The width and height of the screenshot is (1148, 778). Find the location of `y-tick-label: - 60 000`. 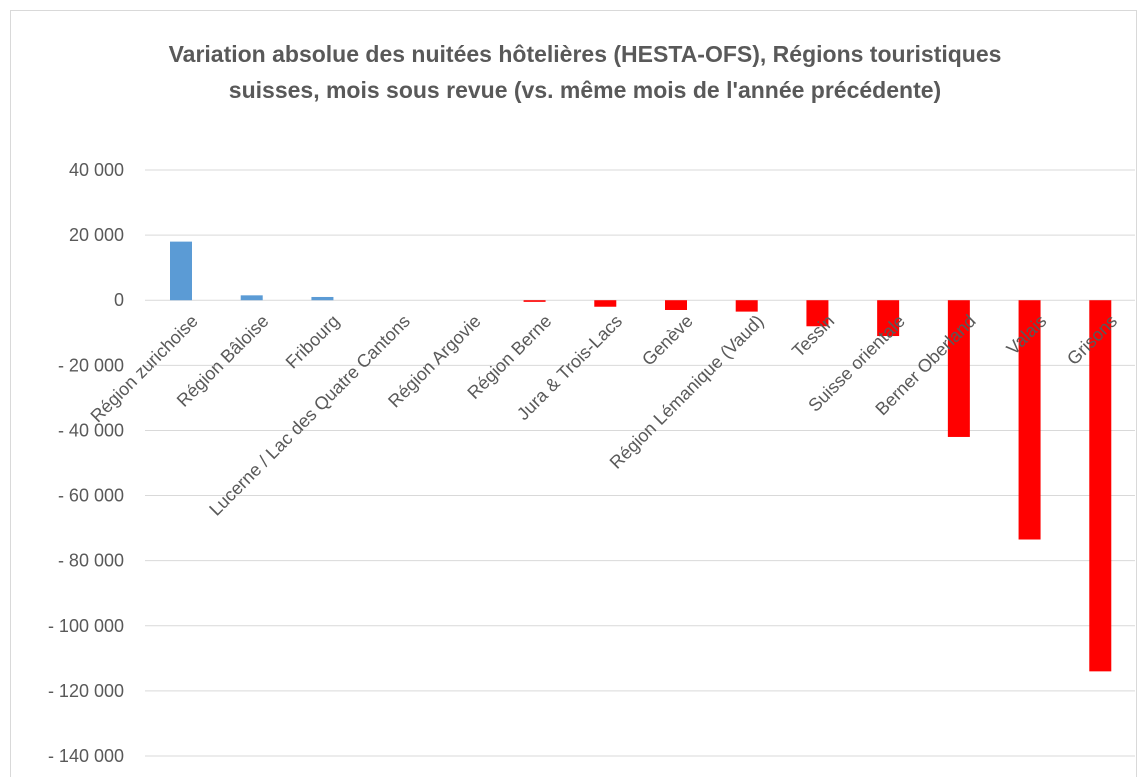

y-tick-label: - 60 000 is located at coordinates (91, 496).